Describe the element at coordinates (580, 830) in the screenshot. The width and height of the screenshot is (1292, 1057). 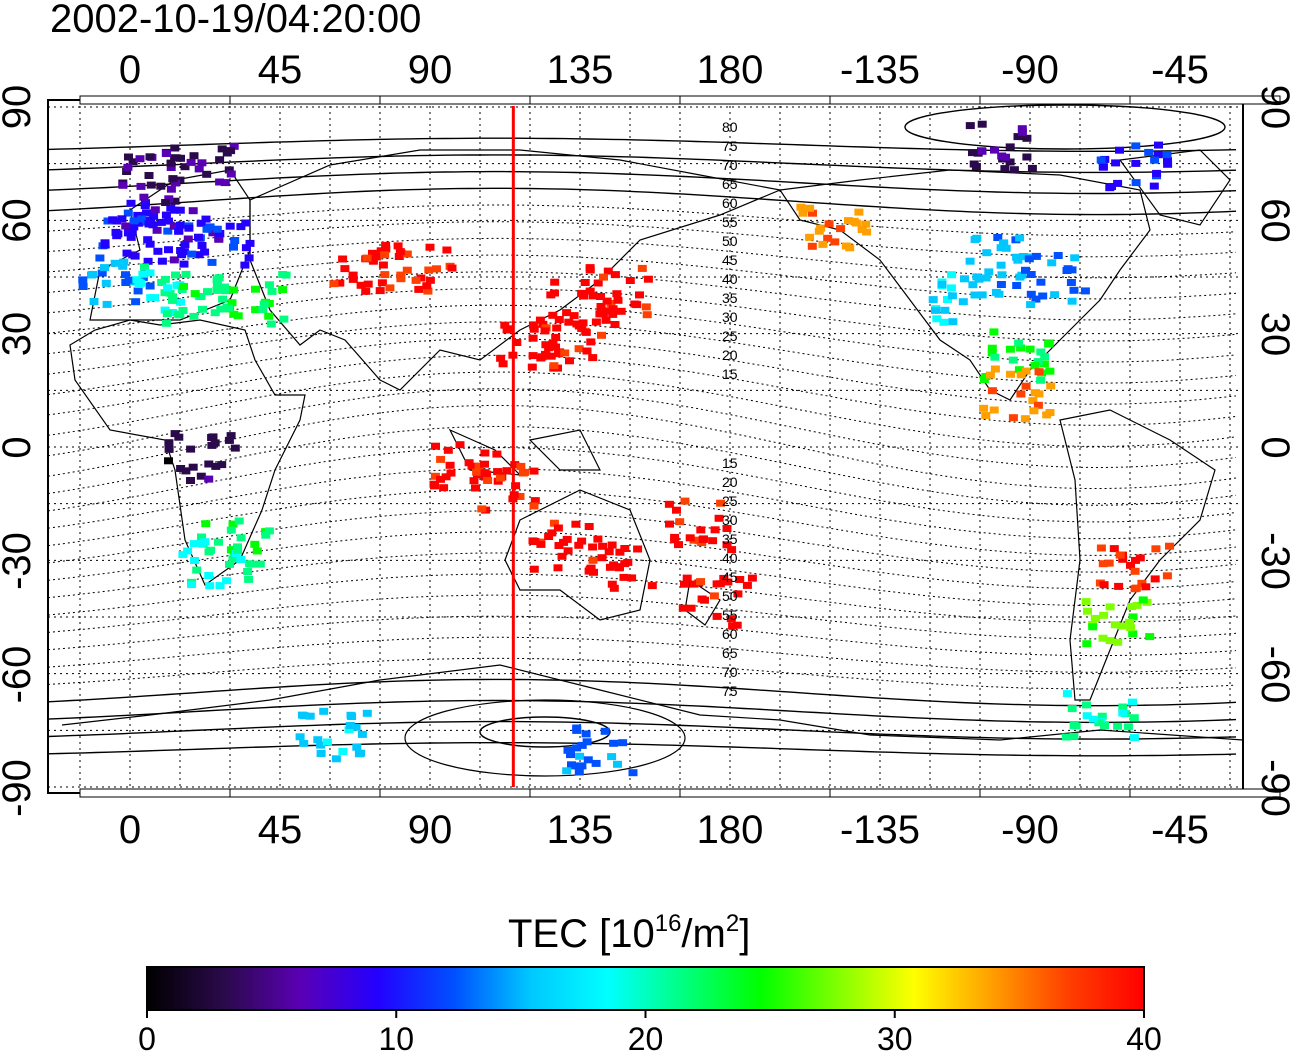
I see `x-tick-label-bottom: 135` at that location.